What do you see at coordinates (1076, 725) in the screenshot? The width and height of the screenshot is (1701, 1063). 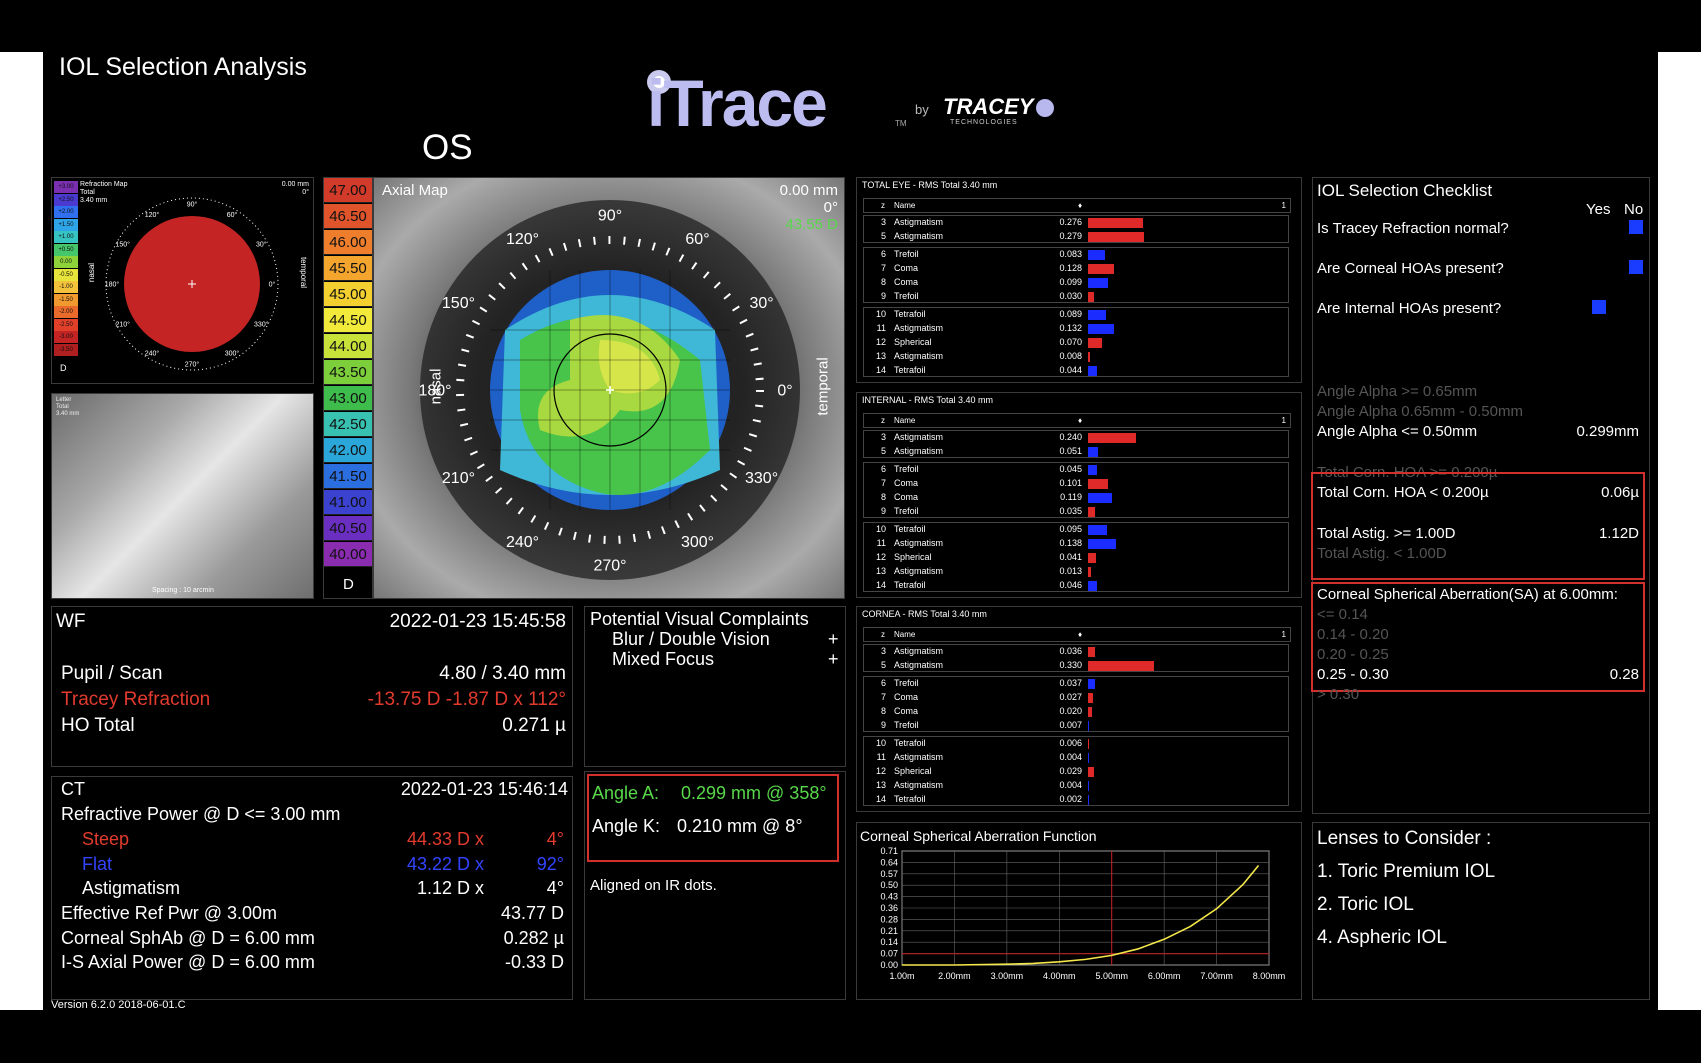 I see `zernike-row: 9 Trefoil 0.007` at bounding box center [1076, 725].